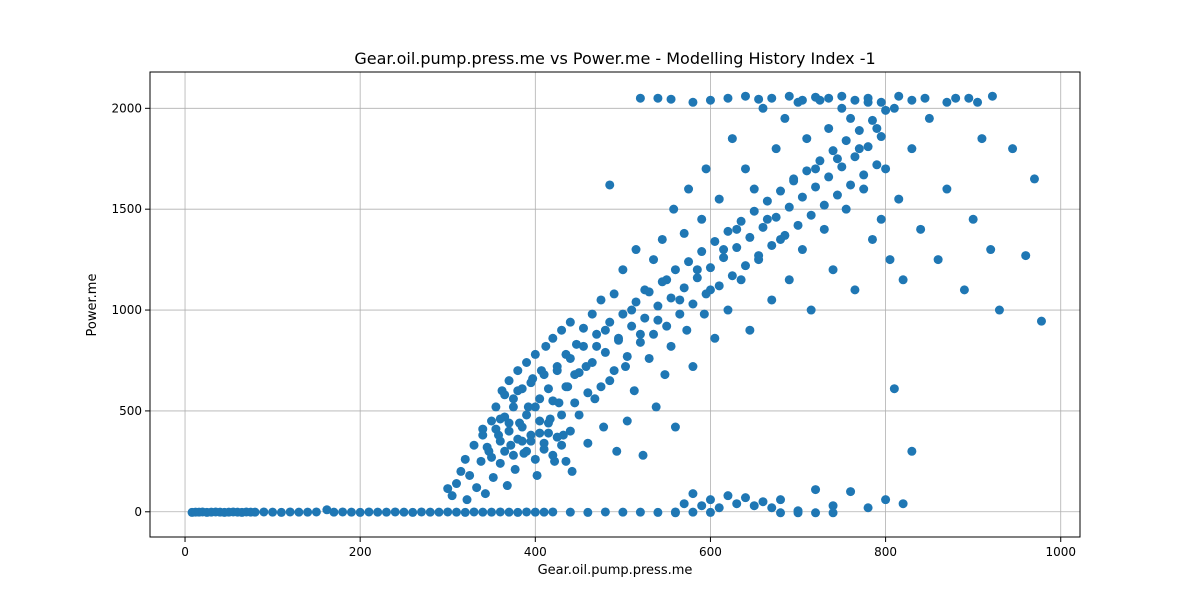  Describe the element at coordinates (885, 552) in the screenshot. I see `x-tick-label: 800` at that location.